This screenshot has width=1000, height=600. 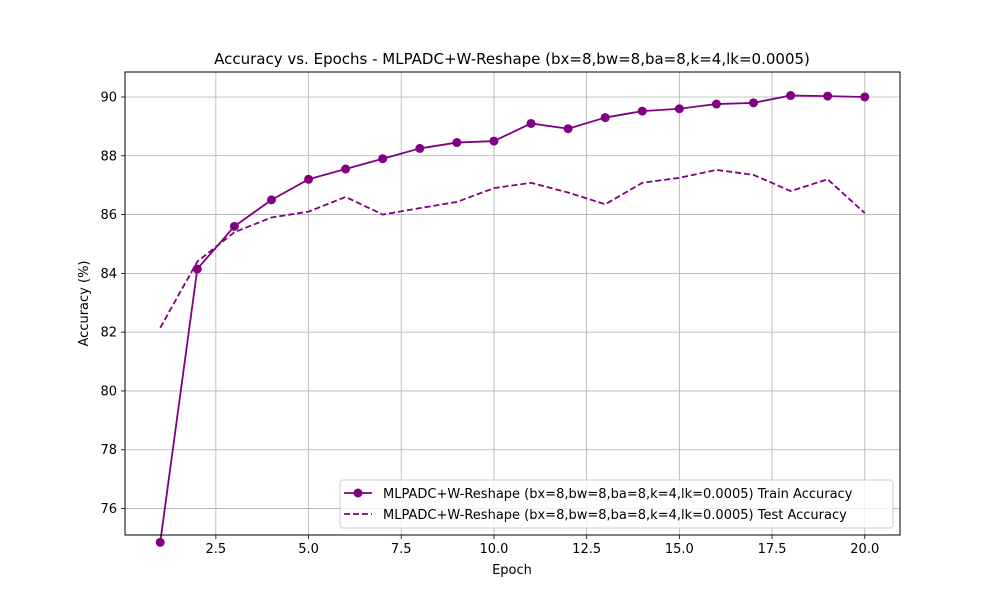 What do you see at coordinates (108, 97) in the screenshot?
I see `y-tick-label: 90` at bounding box center [108, 97].